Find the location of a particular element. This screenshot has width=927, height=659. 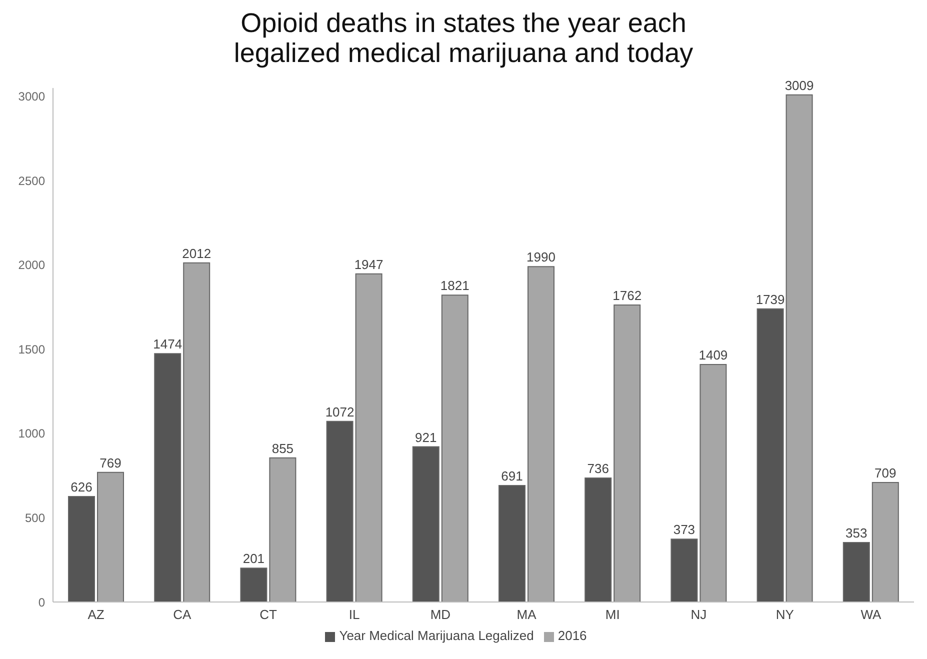

data-label: 1762 is located at coordinates (627, 296).